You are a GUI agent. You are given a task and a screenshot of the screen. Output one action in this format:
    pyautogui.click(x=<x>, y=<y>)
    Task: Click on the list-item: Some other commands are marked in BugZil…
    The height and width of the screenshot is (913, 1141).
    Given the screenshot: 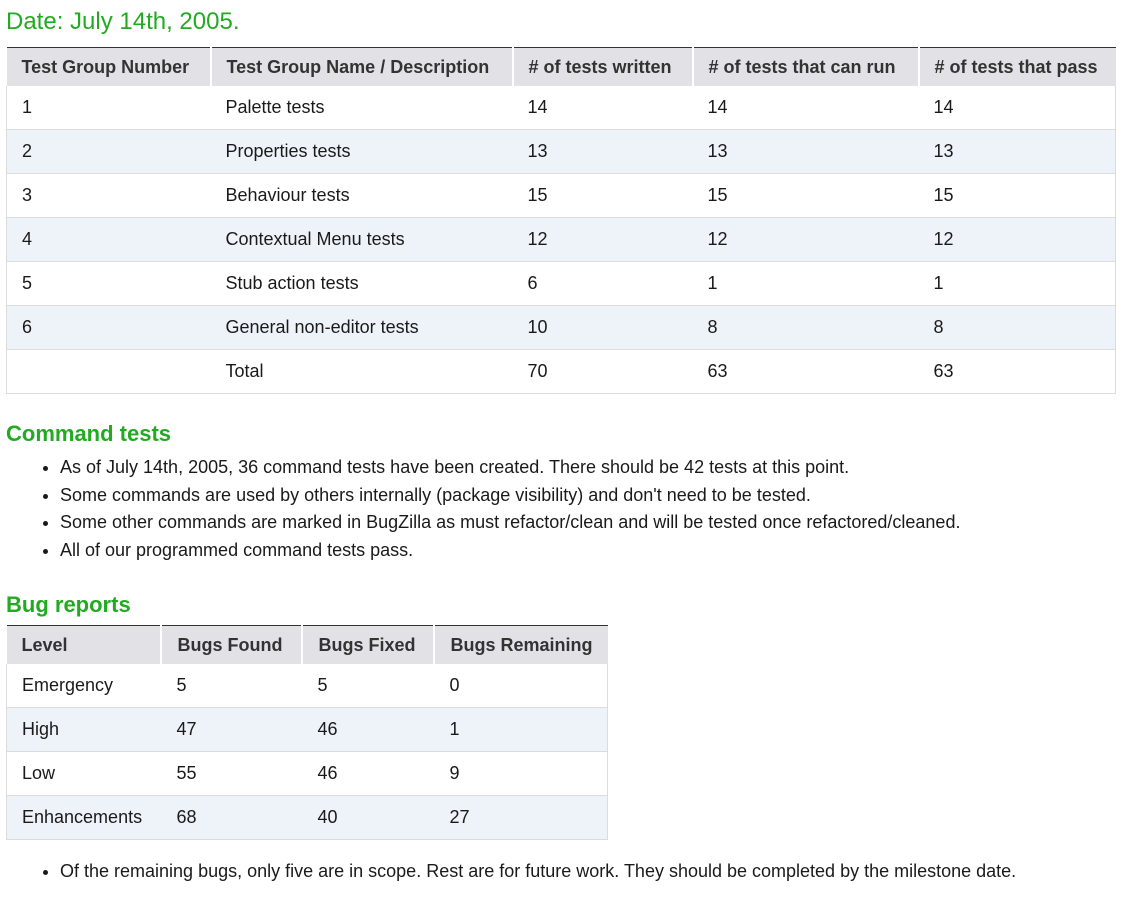 What is the action you would take?
    pyautogui.click(x=597, y=523)
    